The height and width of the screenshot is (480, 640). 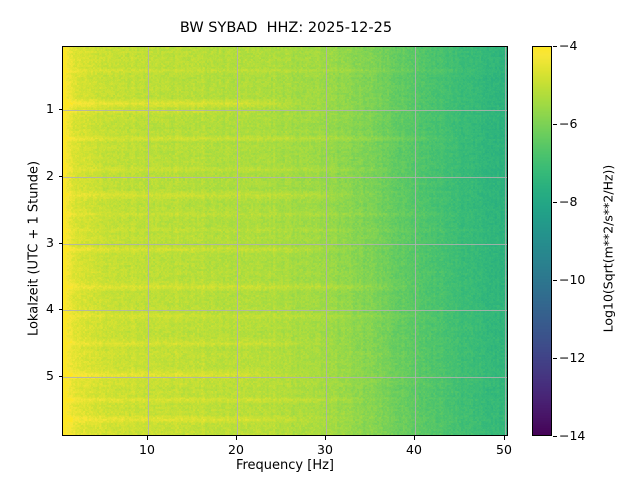 I want to click on x-tick-label: 50, so click(x=504, y=449).